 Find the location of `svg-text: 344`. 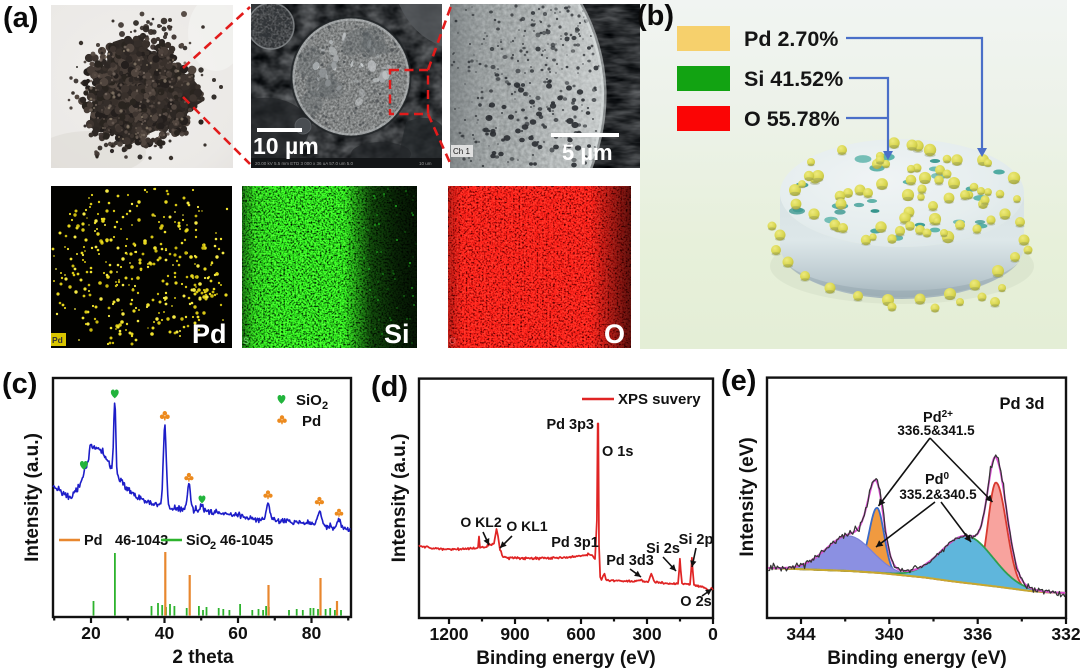

svg-text: 344 is located at coordinates (800, 634).